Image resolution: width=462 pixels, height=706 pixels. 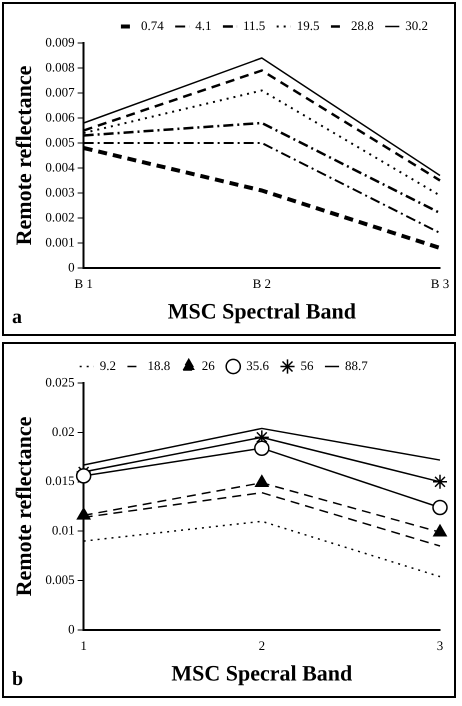 What do you see at coordinates (262, 646) in the screenshot?
I see `x-tick-label: 2` at bounding box center [262, 646].